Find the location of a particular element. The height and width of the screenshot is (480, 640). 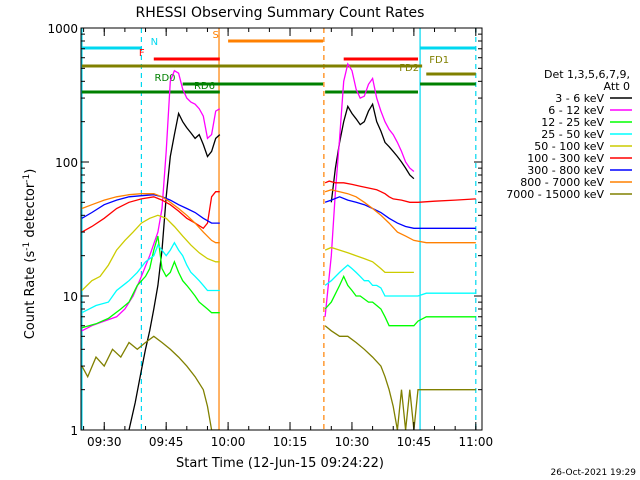

y-axis-label-end: ) is located at coordinates (30, 171).